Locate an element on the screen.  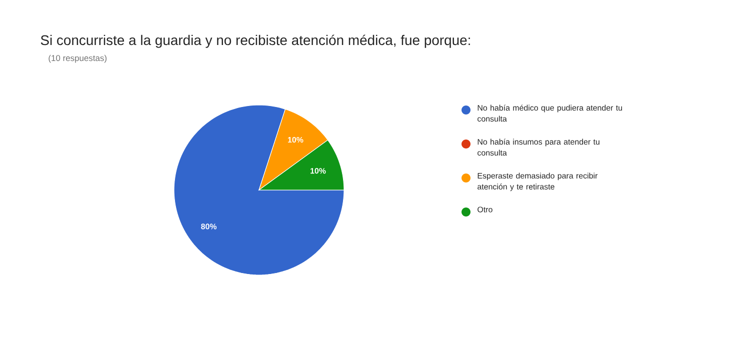
chart-title: Si concurriste a la guardia y no recibiste atención médica, fue porque: is located at coordinates (255, 41).